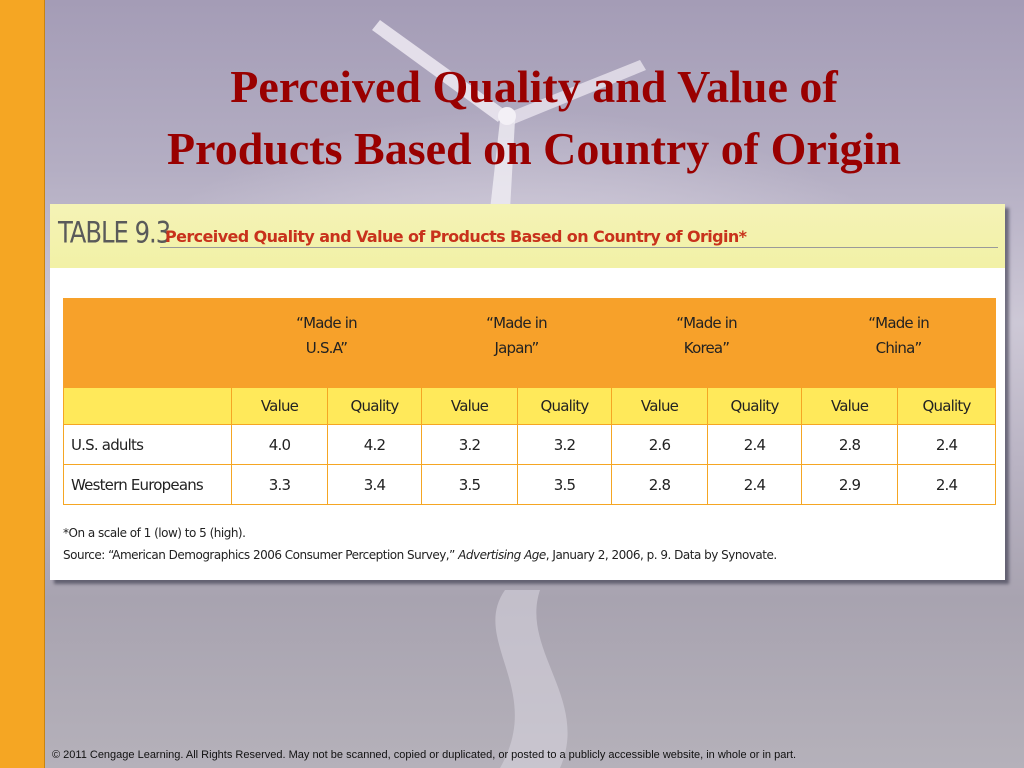 The height and width of the screenshot is (768, 1024). What do you see at coordinates (147, 484) in the screenshot?
I see `row-label: Western Europeans` at bounding box center [147, 484].